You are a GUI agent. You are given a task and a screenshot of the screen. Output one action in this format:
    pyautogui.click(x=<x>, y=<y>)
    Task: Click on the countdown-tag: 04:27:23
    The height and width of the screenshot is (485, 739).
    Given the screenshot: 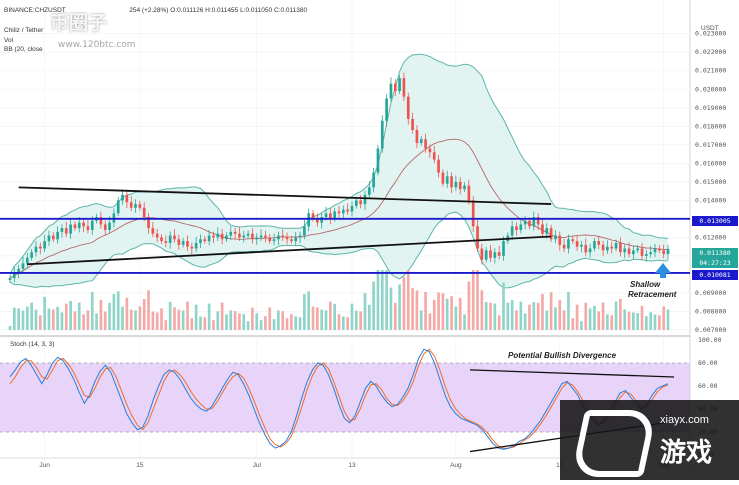 What is the action you would take?
    pyautogui.click(x=715, y=263)
    